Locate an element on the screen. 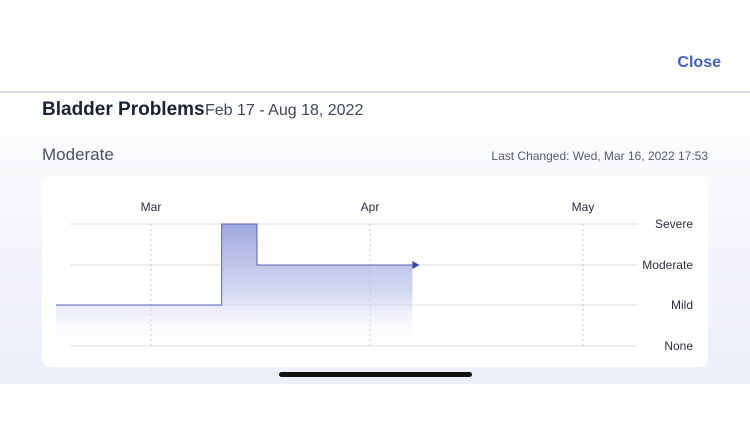 The width and height of the screenshot is (750, 422). severity-area is located at coordinates (234, 285).